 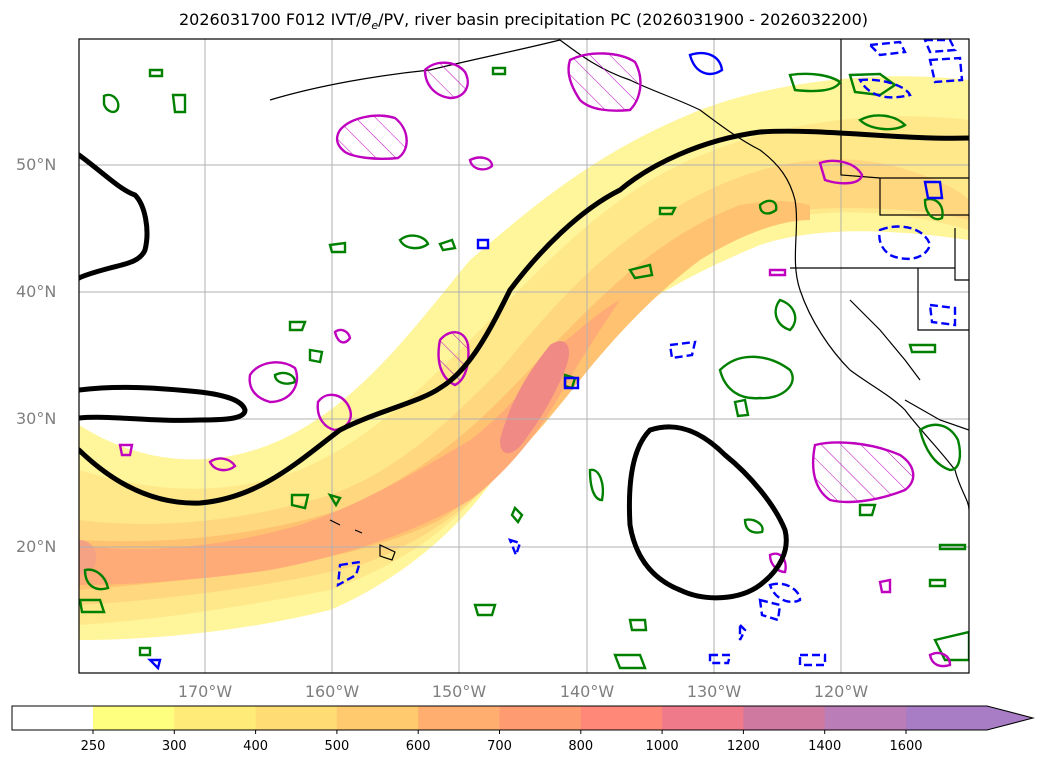 What do you see at coordinates (1010, 718) in the screenshot?
I see `colorbar-extend-arrow` at bounding box center [1010, 718].